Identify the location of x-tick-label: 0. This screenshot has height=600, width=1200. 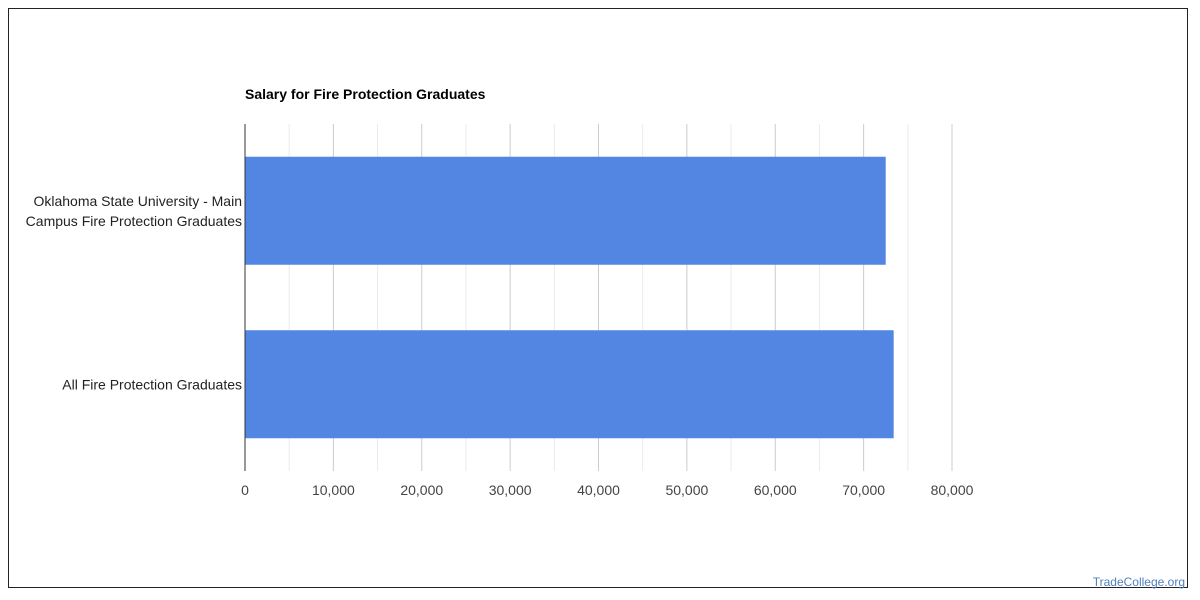
(245, 490).